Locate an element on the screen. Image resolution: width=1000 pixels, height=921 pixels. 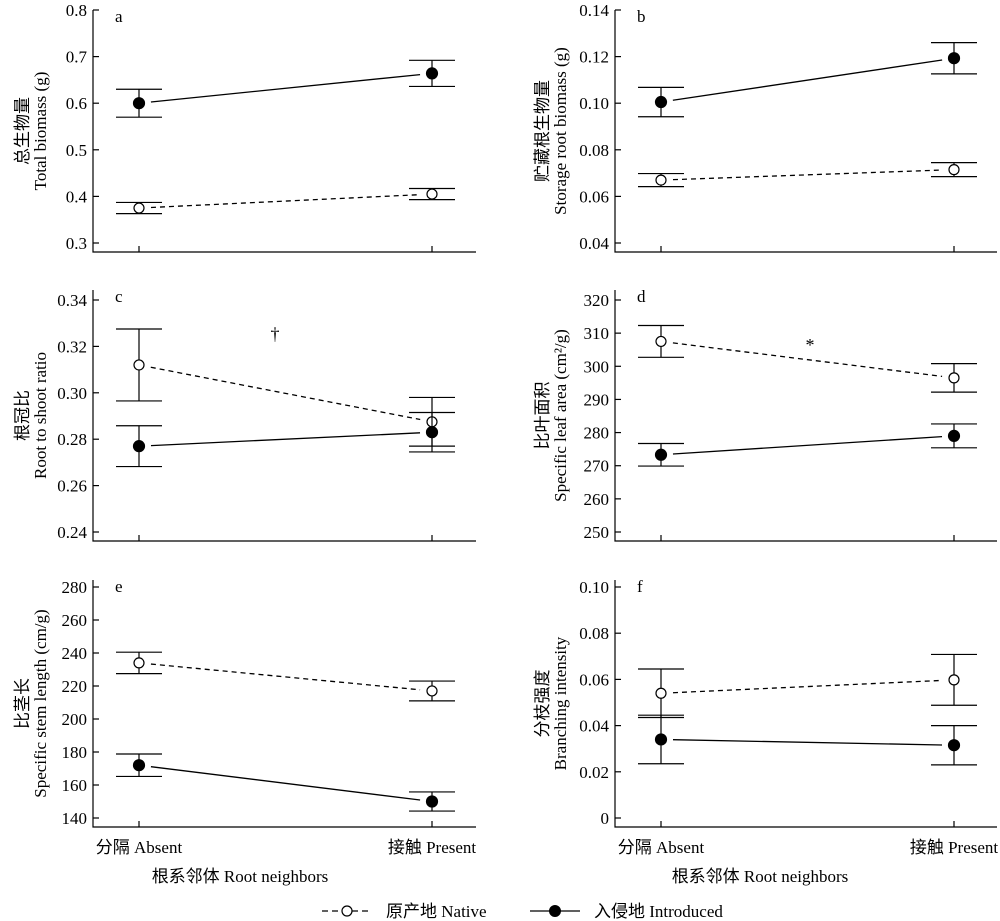
y-tick-label: 0.34 is located at coordinates (72, 300).